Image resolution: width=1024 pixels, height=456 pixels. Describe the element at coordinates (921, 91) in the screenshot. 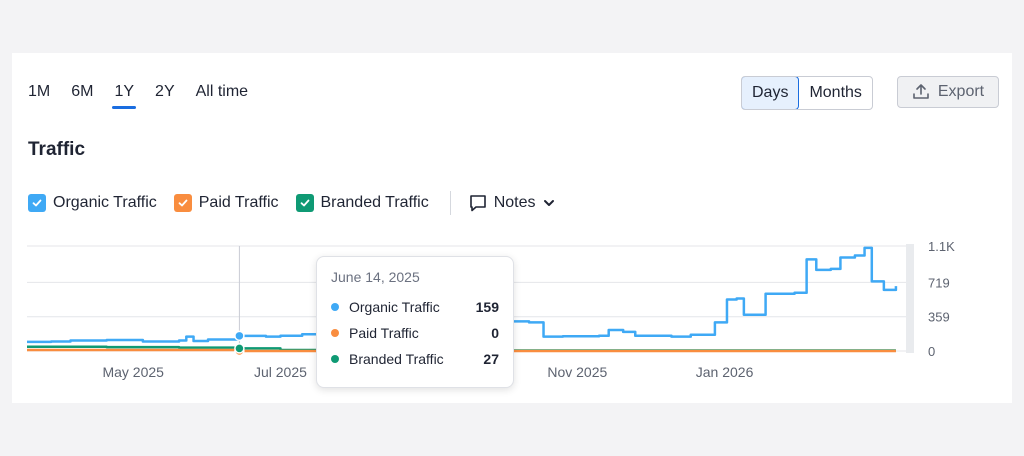

I see `upload-icon` at that location.